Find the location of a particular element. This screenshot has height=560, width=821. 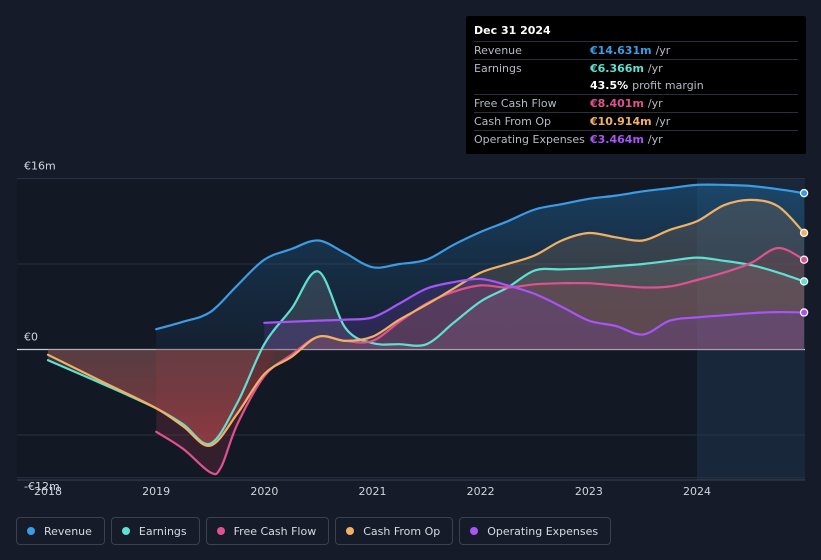

legend-item-cash-from-op: Cash From Op is located at coordinates (394, 531).